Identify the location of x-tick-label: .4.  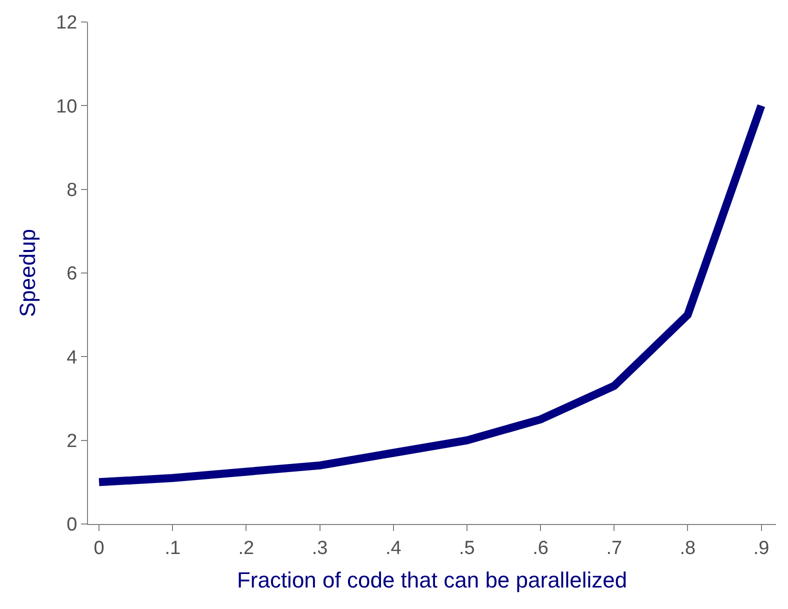
(393, 548).